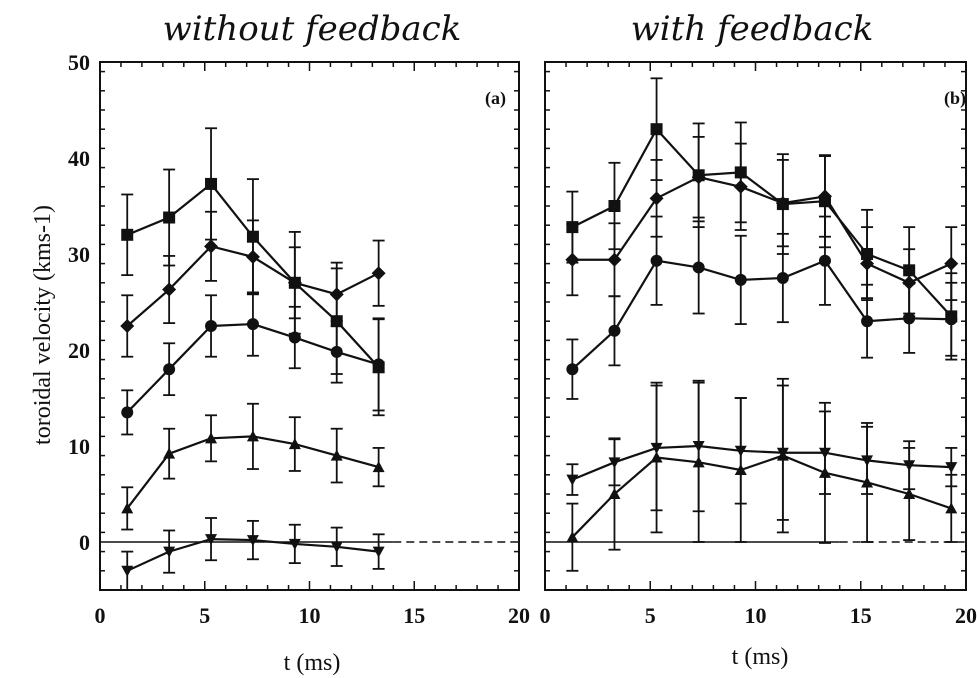 The image size is (977, 678). I want to click on series-line-square, so click(762, 222).